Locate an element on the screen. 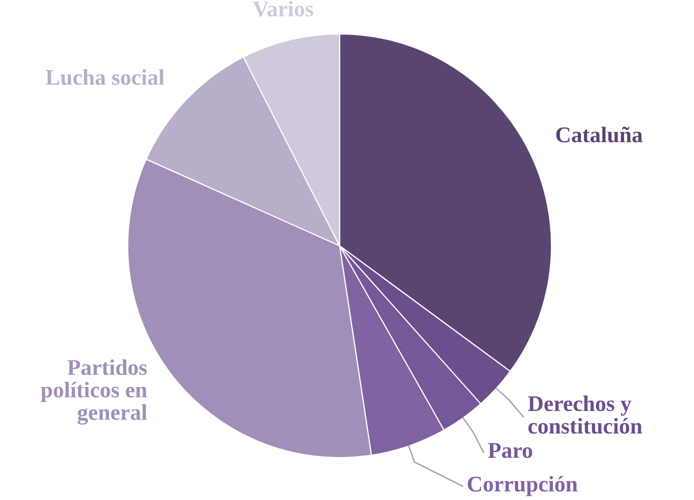 This screenshot has width=694, height=500. slice-label: Lucha social is located at coordinates (105, 77).